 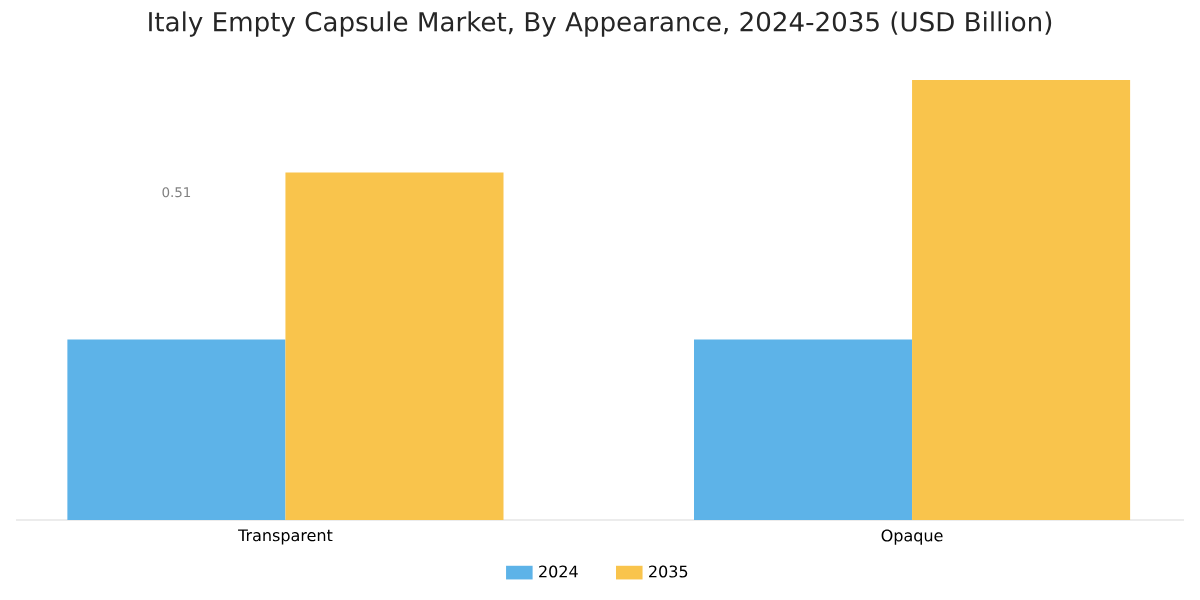 What do you see at coordinates (558, 571) in the screenshot?
I see `legend-label: 2024` at bounding box center [558, 571].